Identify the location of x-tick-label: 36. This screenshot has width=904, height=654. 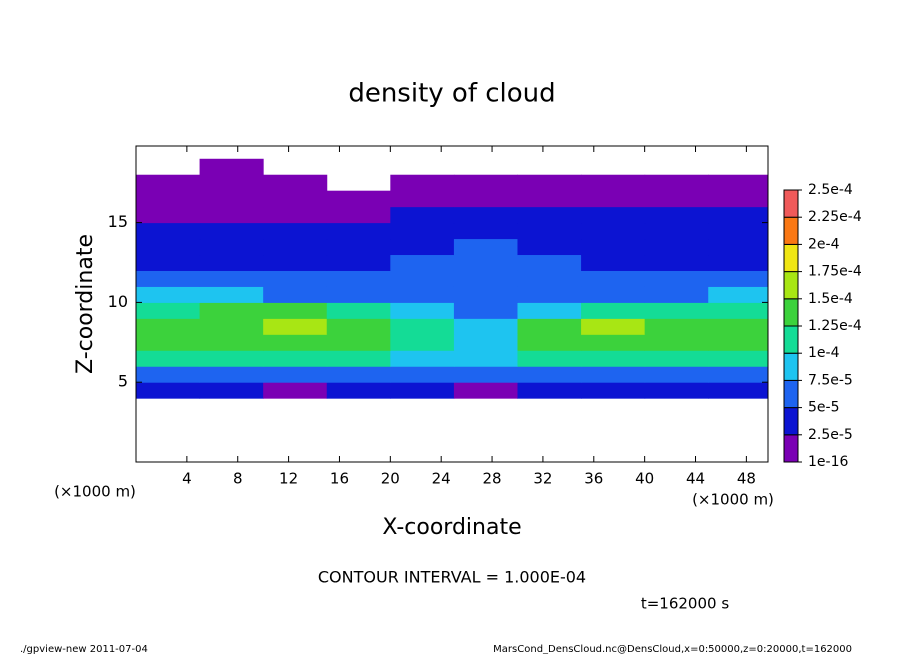
(593, 479).